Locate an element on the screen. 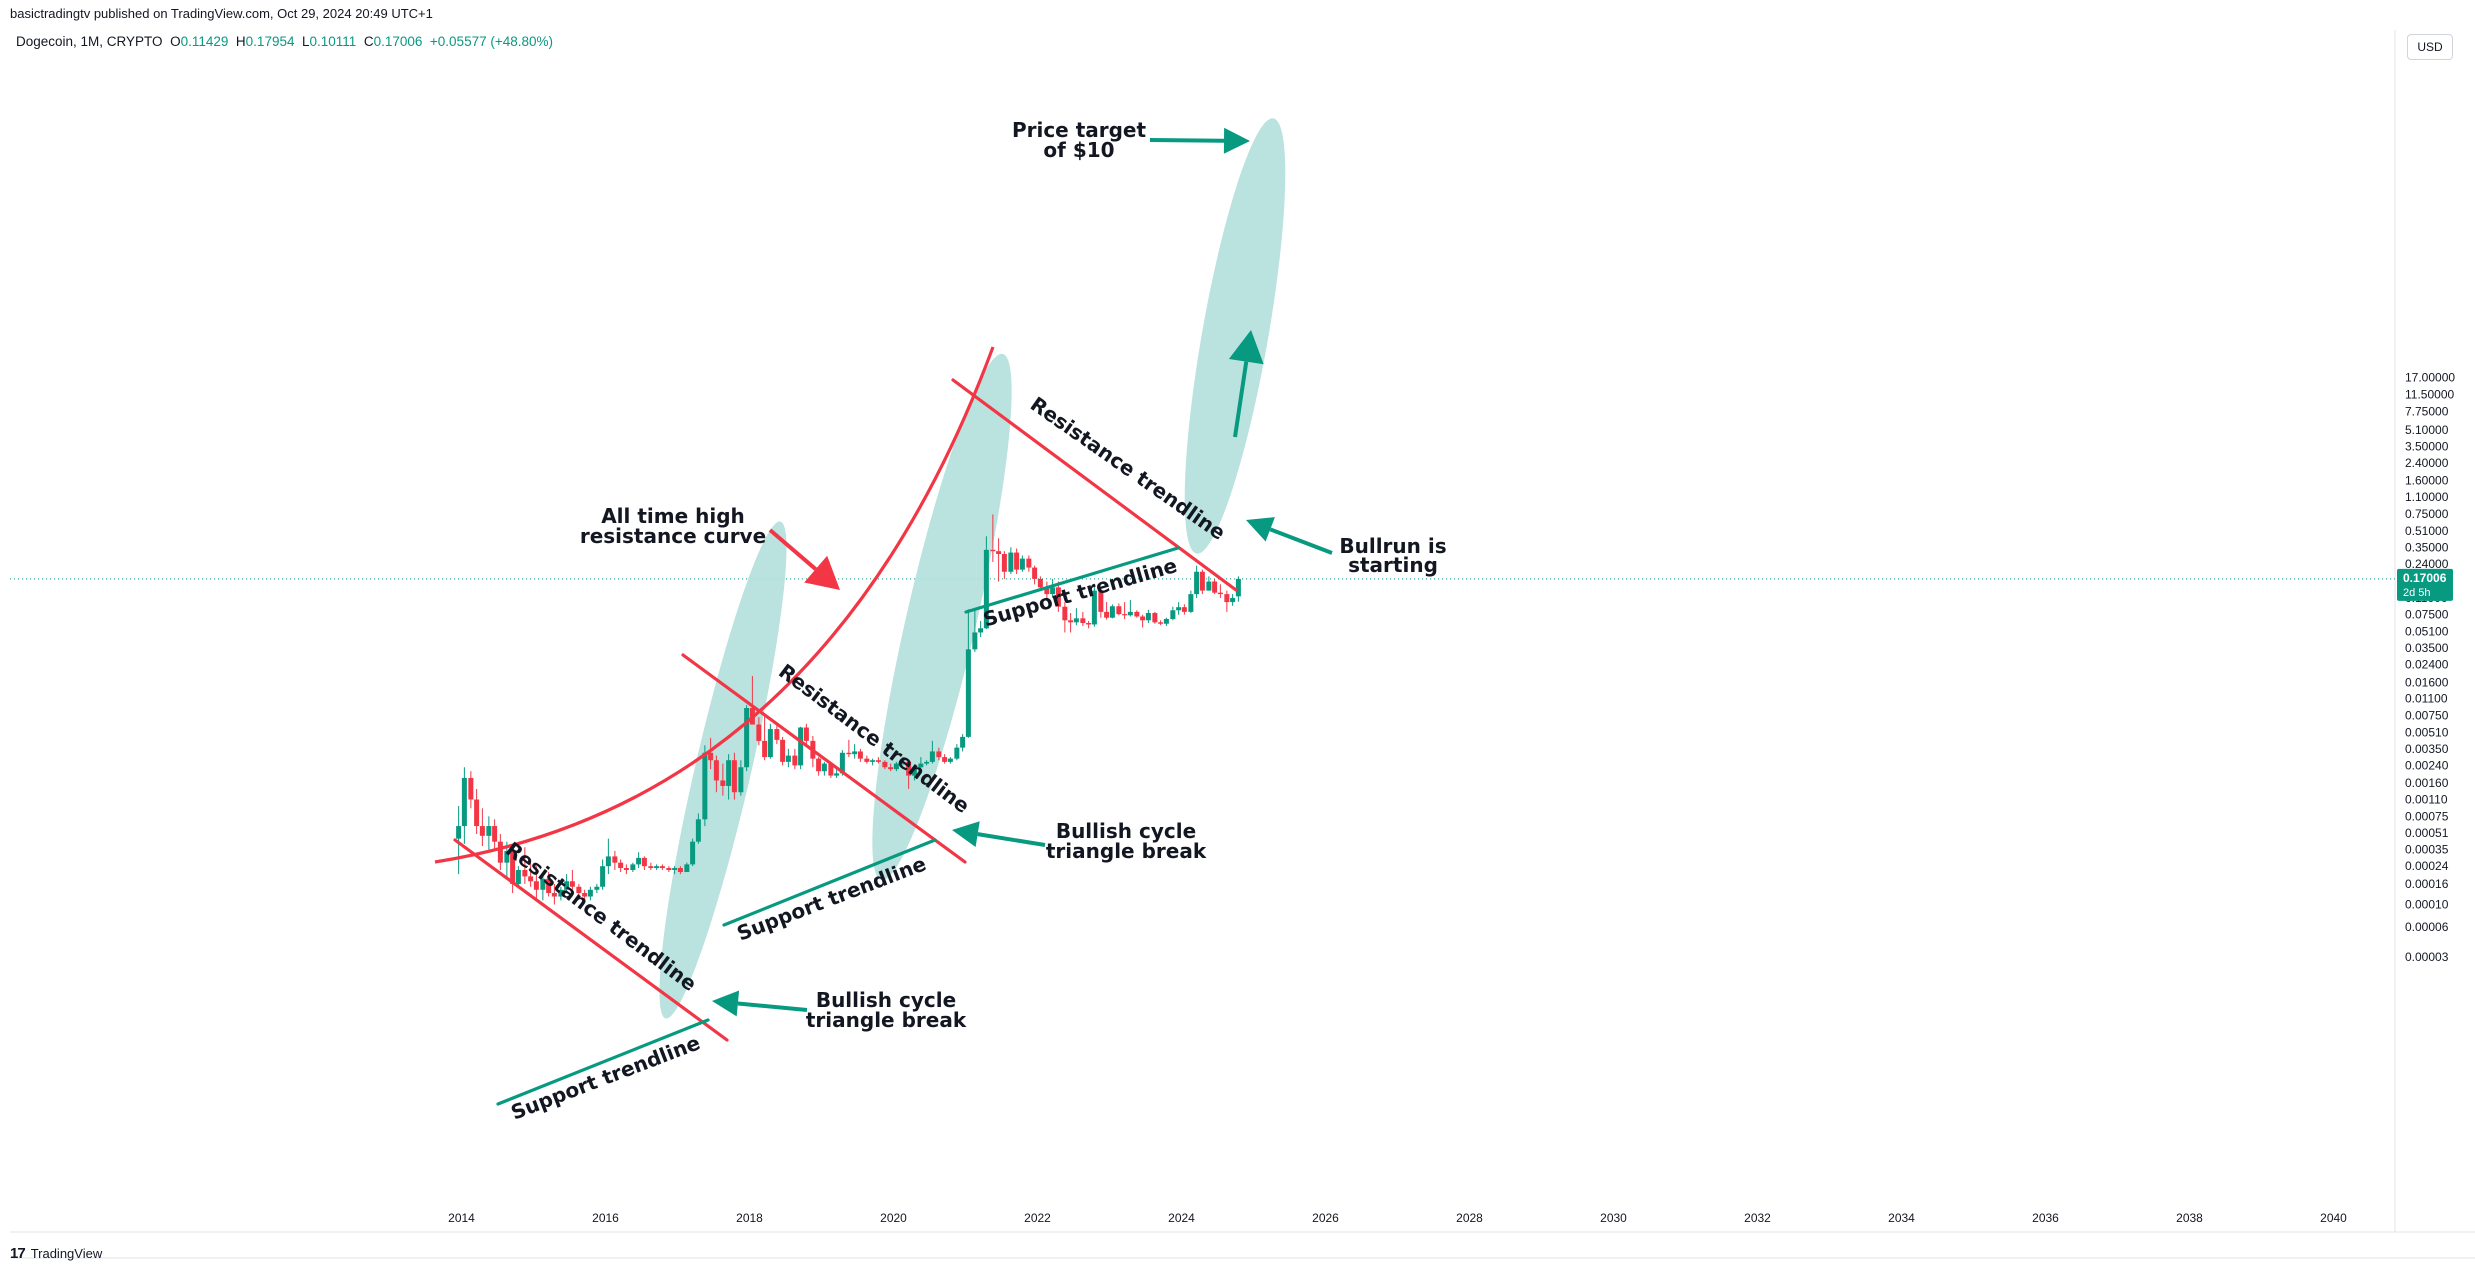 The height and width of the screenshot is (1268, 2475). price-tick-label: 1.10000 is located at coordinates (2427, 497).